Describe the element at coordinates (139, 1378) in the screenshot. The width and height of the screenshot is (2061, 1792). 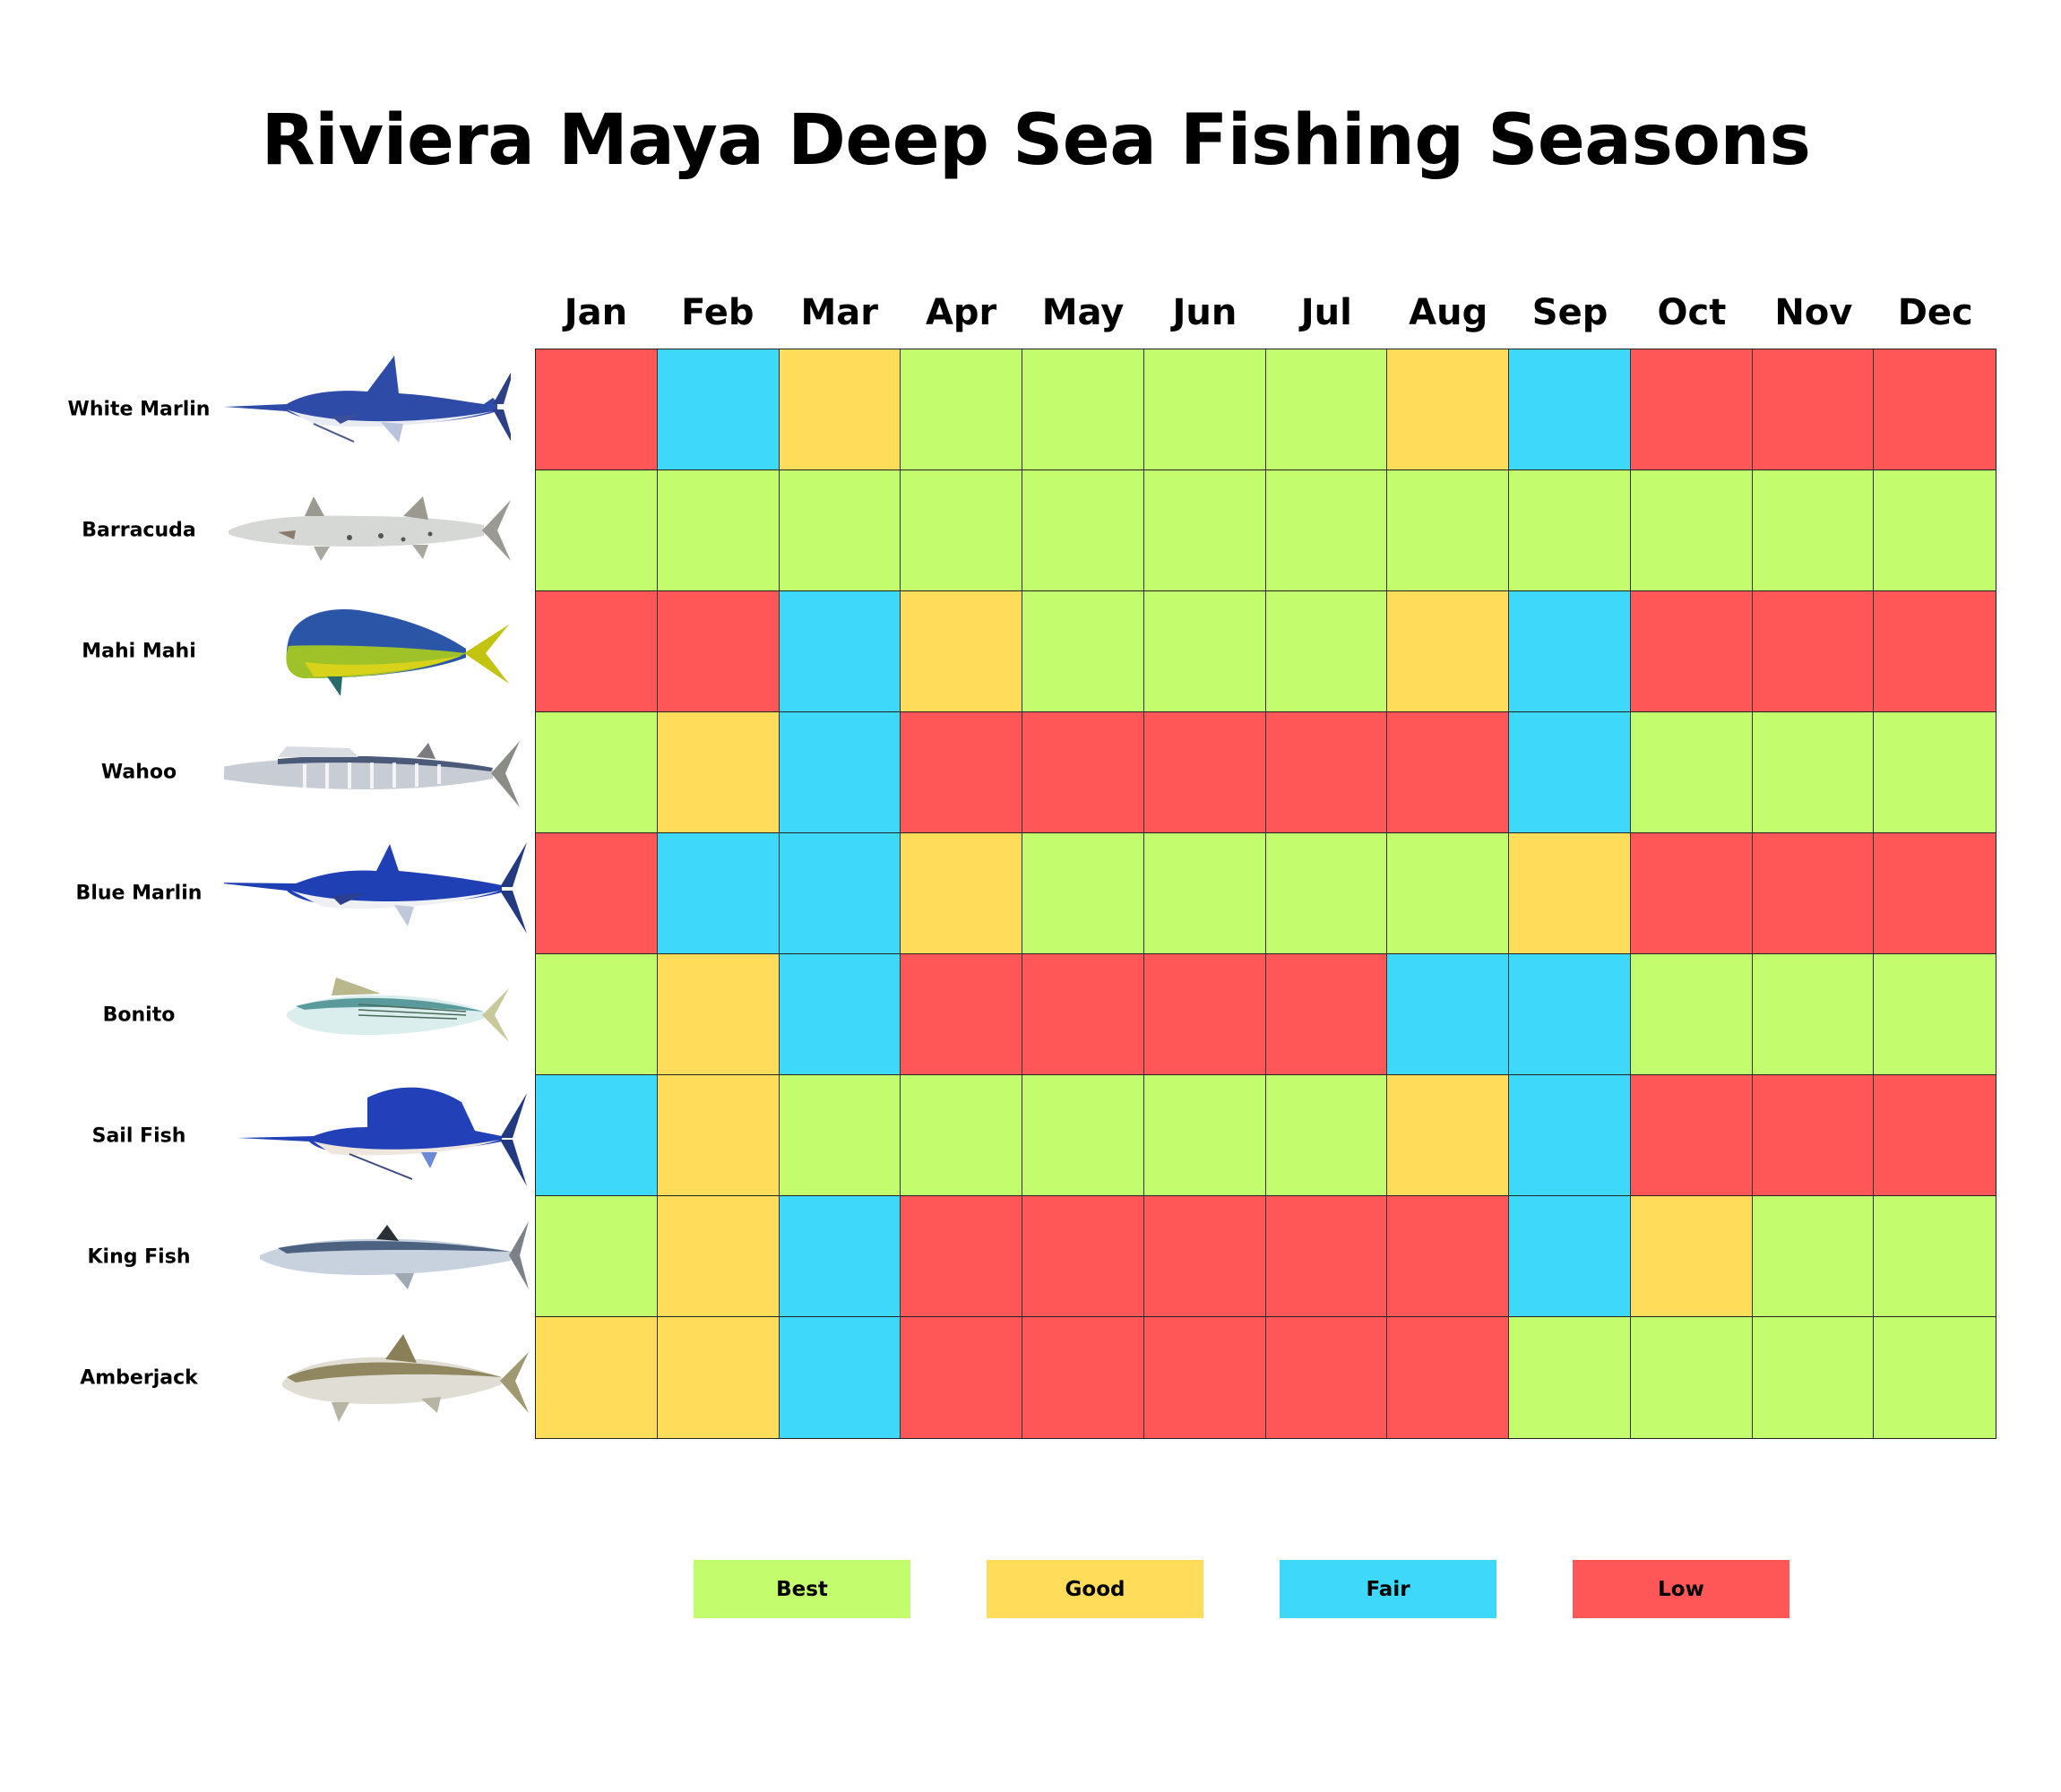
I see `fish-name: Amberjack` at that location.